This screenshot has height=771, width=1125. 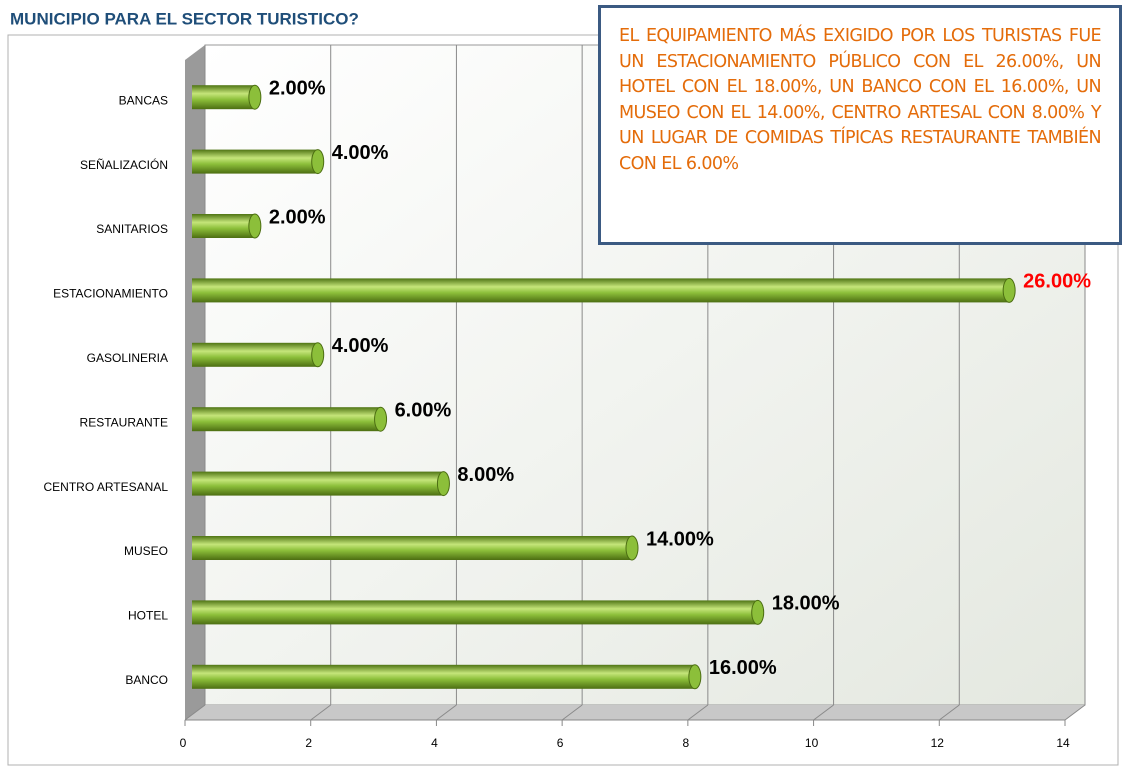 I want to click on y-tick-label: CENTRO ARTESANAL, so click(x=106, y=487).